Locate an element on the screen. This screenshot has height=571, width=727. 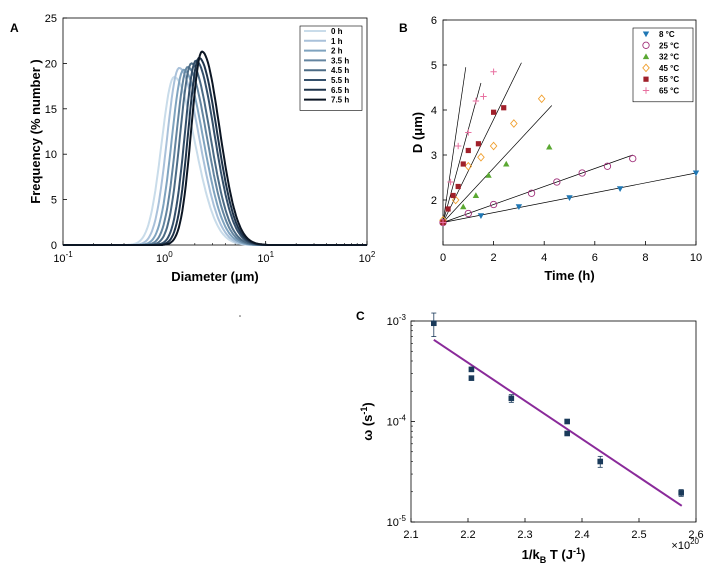
x-tick-label: 10² is located at coordinates (367, 257).